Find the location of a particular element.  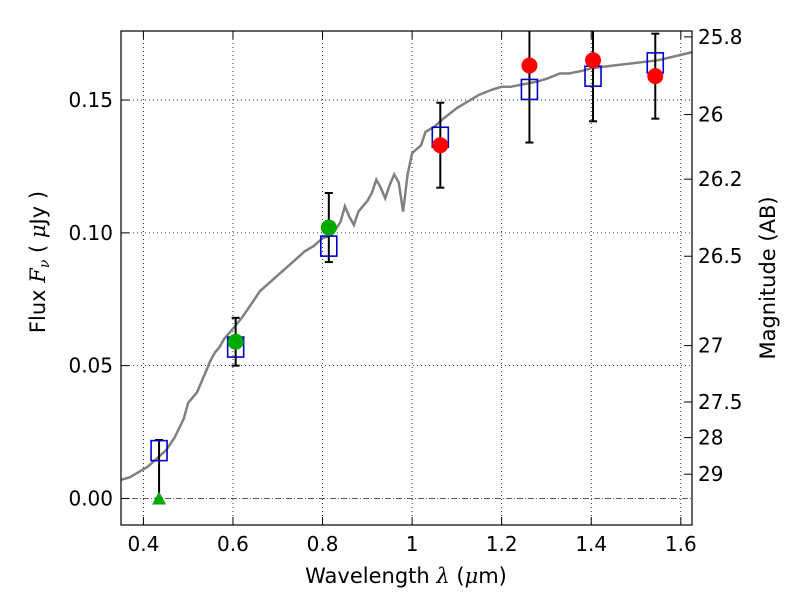

y-axis-ticks: 0.00 0.05 0.10 0.15 is located at coordinates (98, 299).